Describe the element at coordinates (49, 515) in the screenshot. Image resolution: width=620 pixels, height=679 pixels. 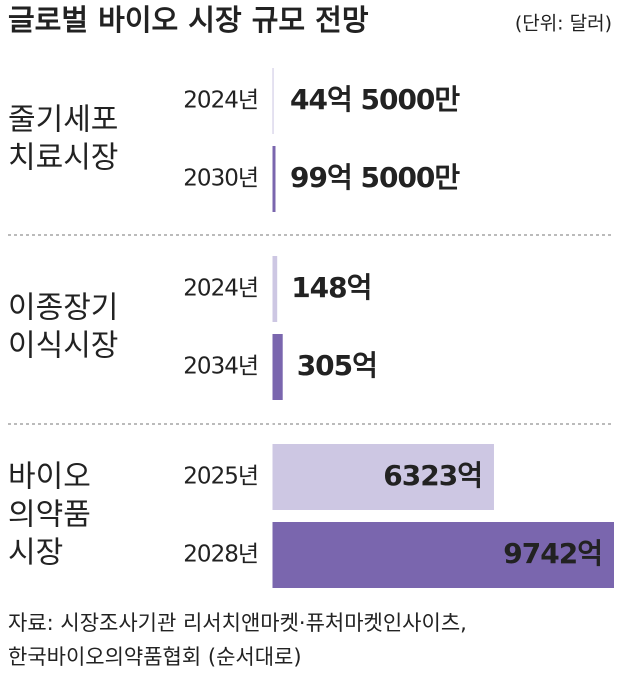
I see `group-label: 의약품` at that location.